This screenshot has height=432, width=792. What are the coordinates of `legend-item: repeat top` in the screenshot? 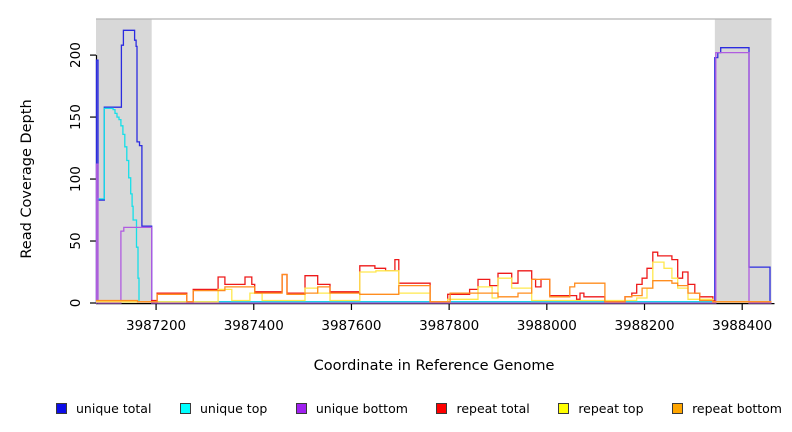 It's located at (601, 408).